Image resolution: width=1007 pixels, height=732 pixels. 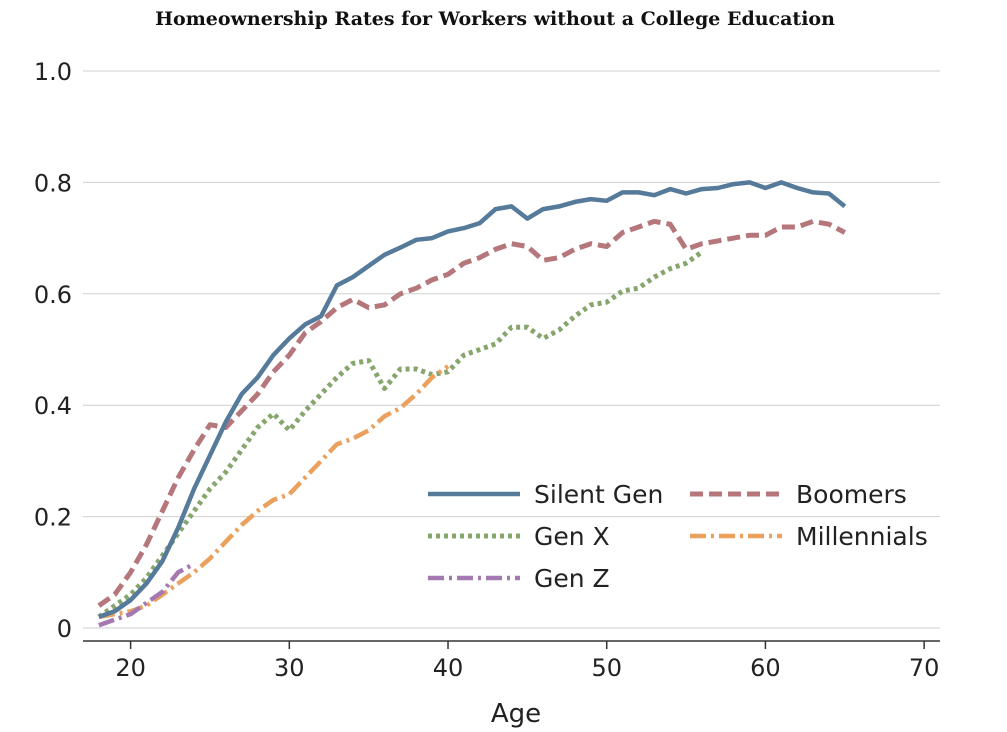 I want to click on y-tick-label: 0.2, so click(x=53, y=518).